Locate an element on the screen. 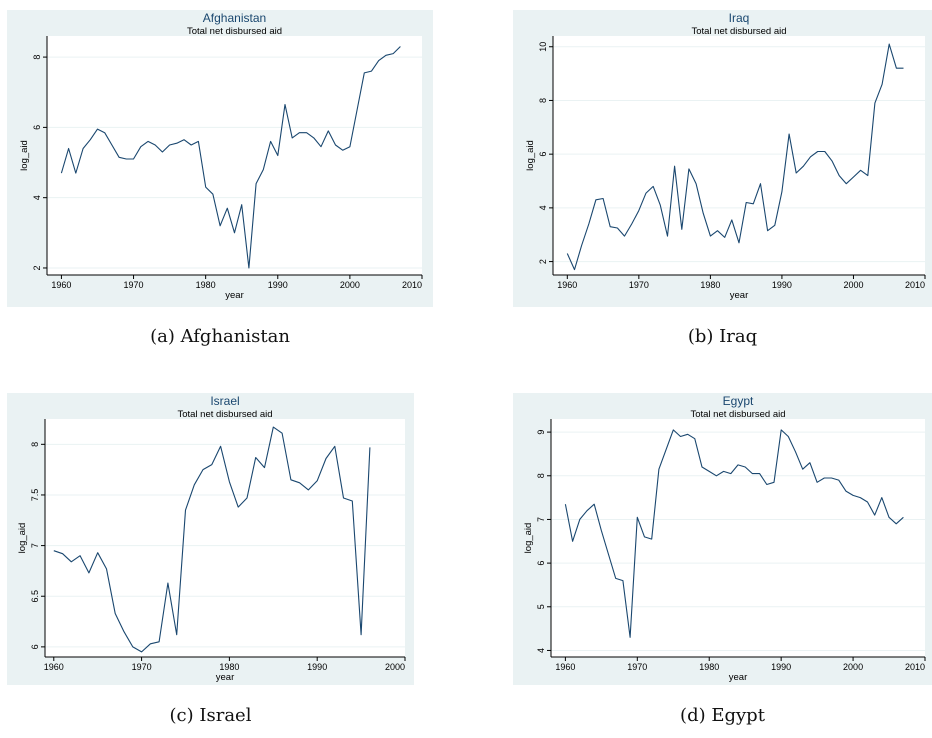 The image size is (932, 738). y-tick-label: 9 is located at coordinates (541, 432).